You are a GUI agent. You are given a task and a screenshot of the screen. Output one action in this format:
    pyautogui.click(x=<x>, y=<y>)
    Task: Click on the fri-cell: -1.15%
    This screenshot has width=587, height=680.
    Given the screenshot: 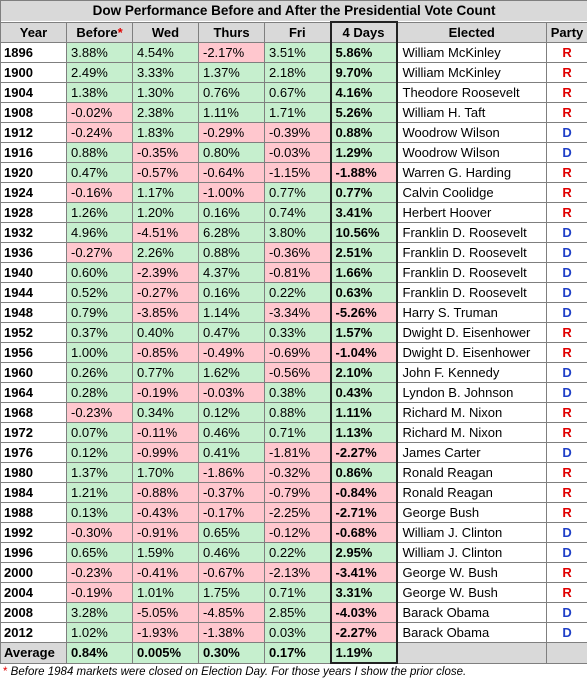 What is the action you would take?
    pyautogui.click(x=297, y=172)
    